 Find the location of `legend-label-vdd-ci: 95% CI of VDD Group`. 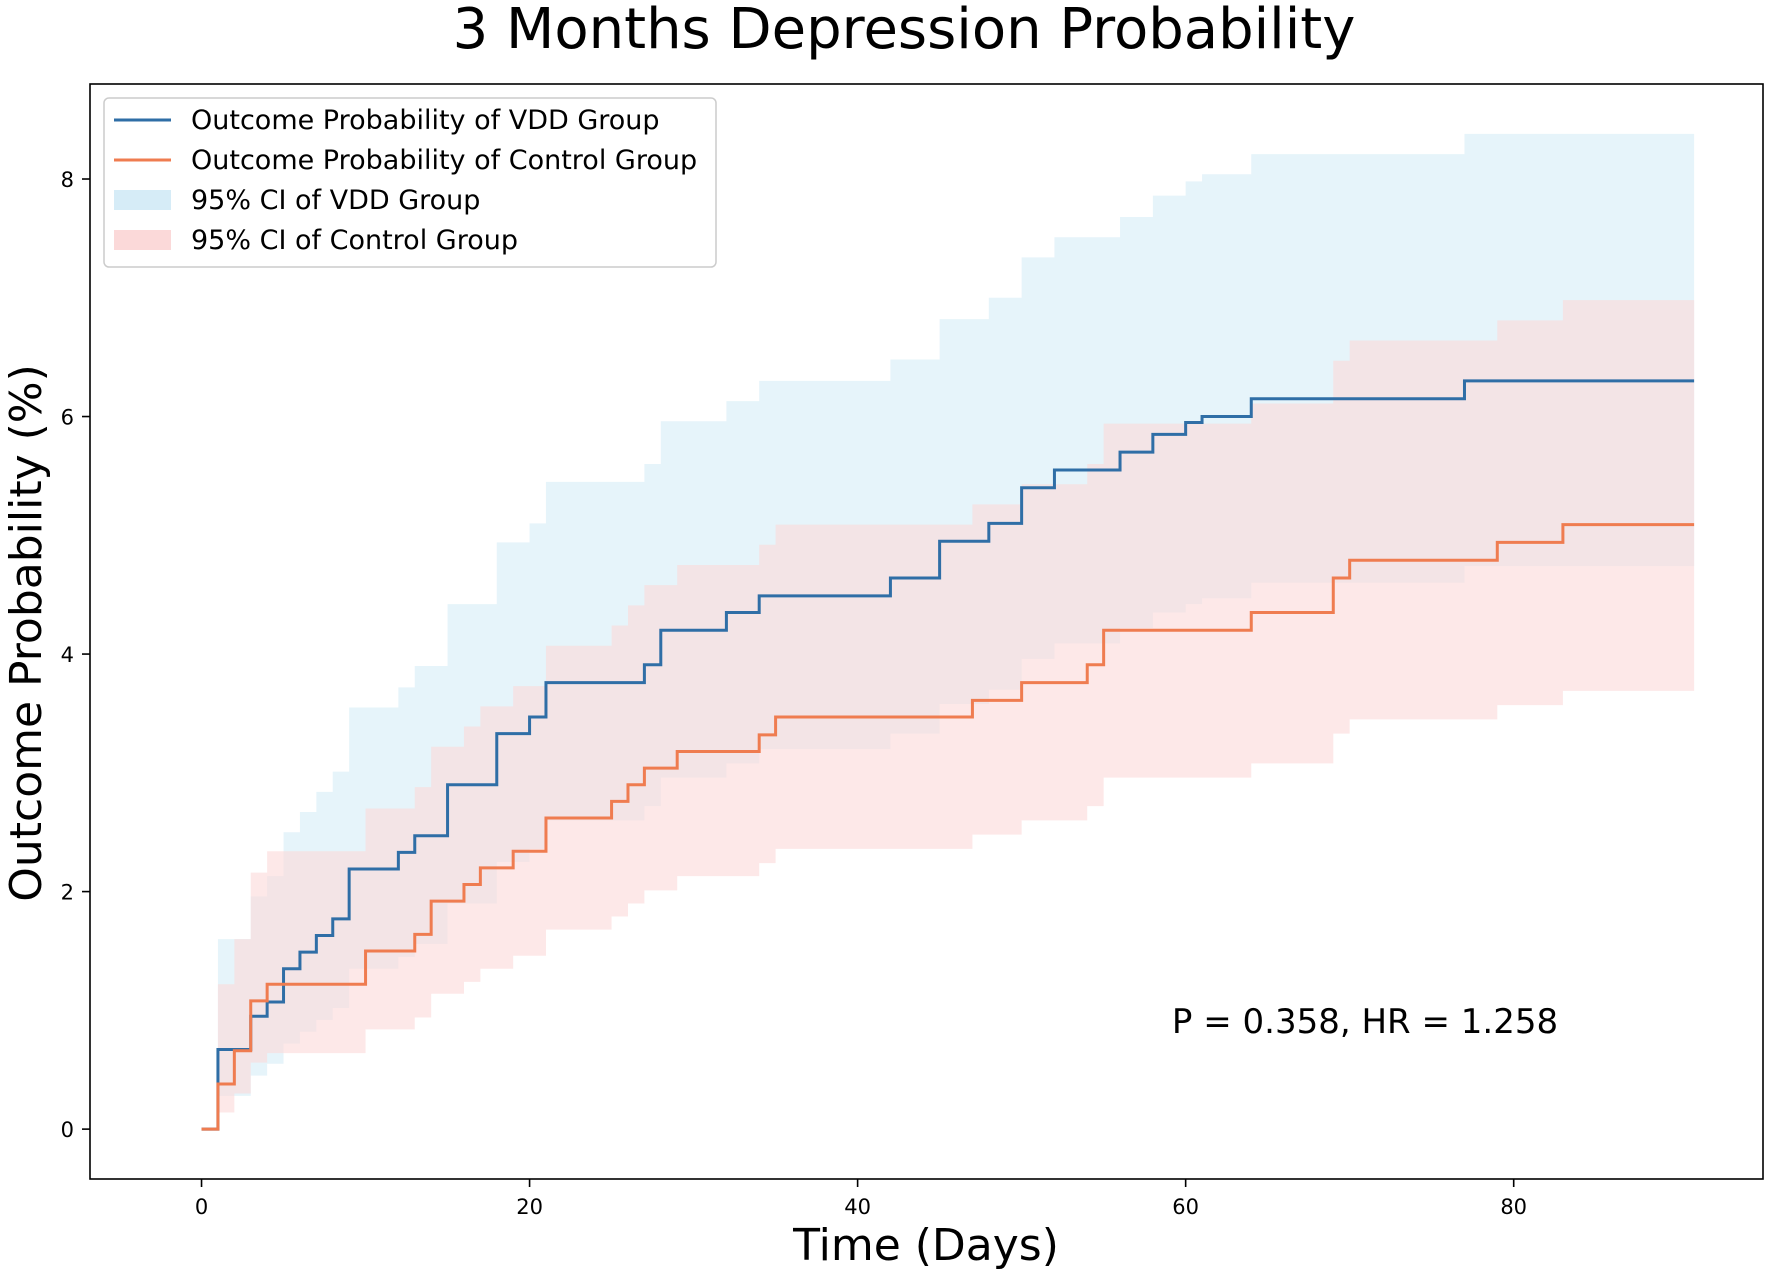

legend-label-vdd-ci: 95% CI of VDD Group is located at coordinates (335, 200).